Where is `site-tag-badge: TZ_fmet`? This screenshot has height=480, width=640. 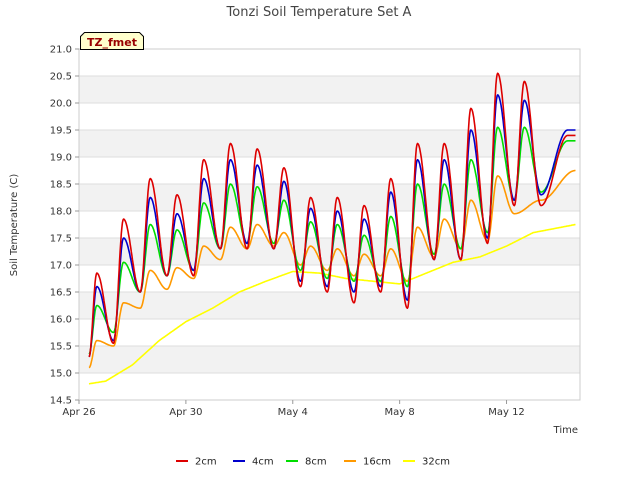 site-tag-badge: TZ_fmet is located at coordinates (112, 41).